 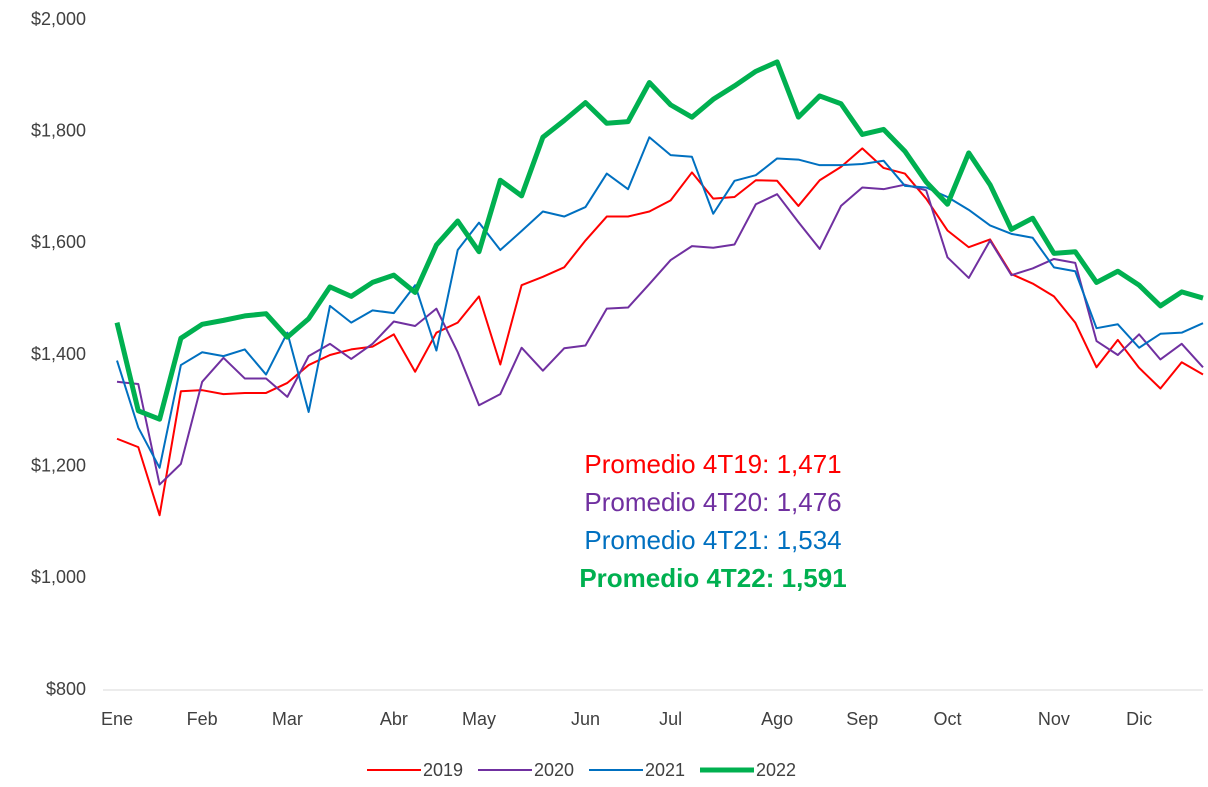 What do you see at coordinates (58, 130) in the screenshot?
I see `y-tick-label: $1,800` at bounding box center [58, 130].